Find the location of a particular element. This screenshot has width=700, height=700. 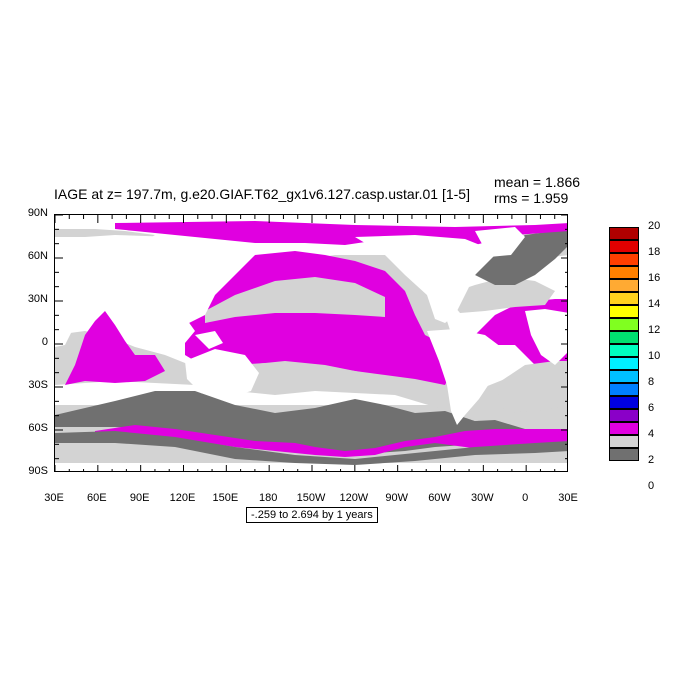

latitude-label: 60N is located at coordinates (37, 256).